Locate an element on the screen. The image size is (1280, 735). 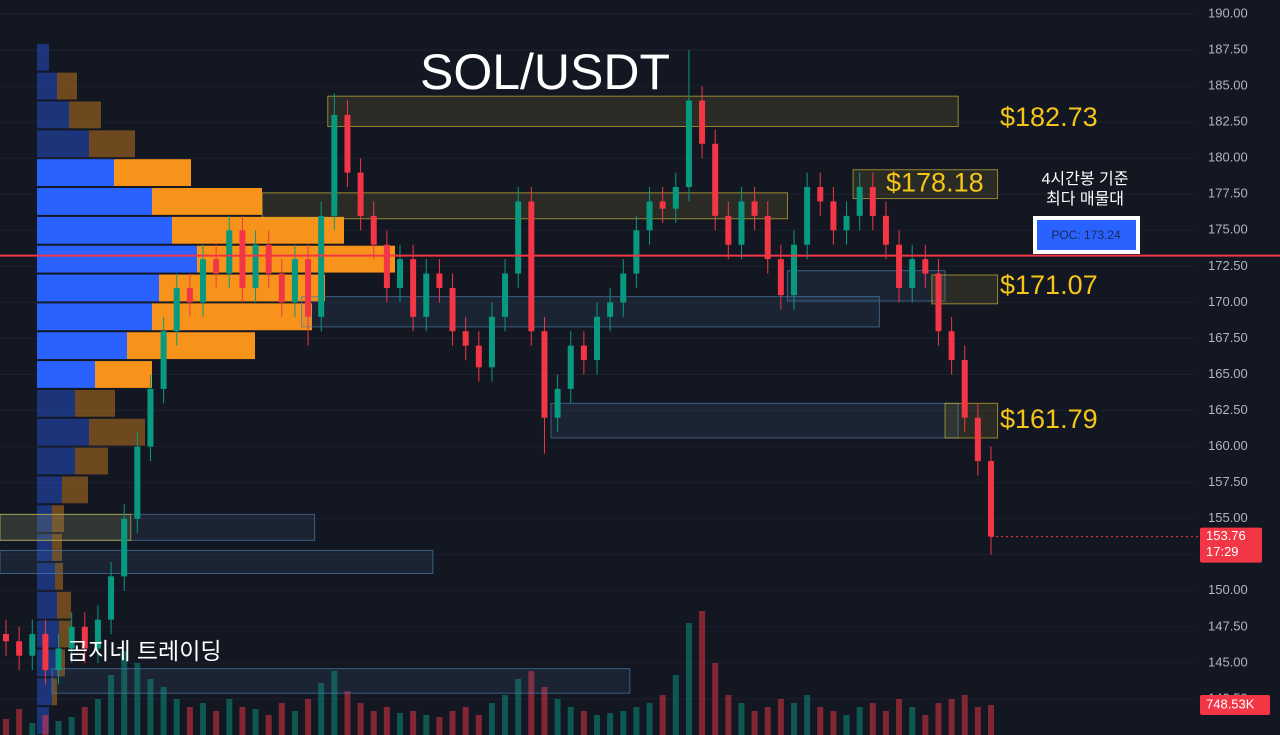
price-label: $178.18 is located at coordinates (935, 183).